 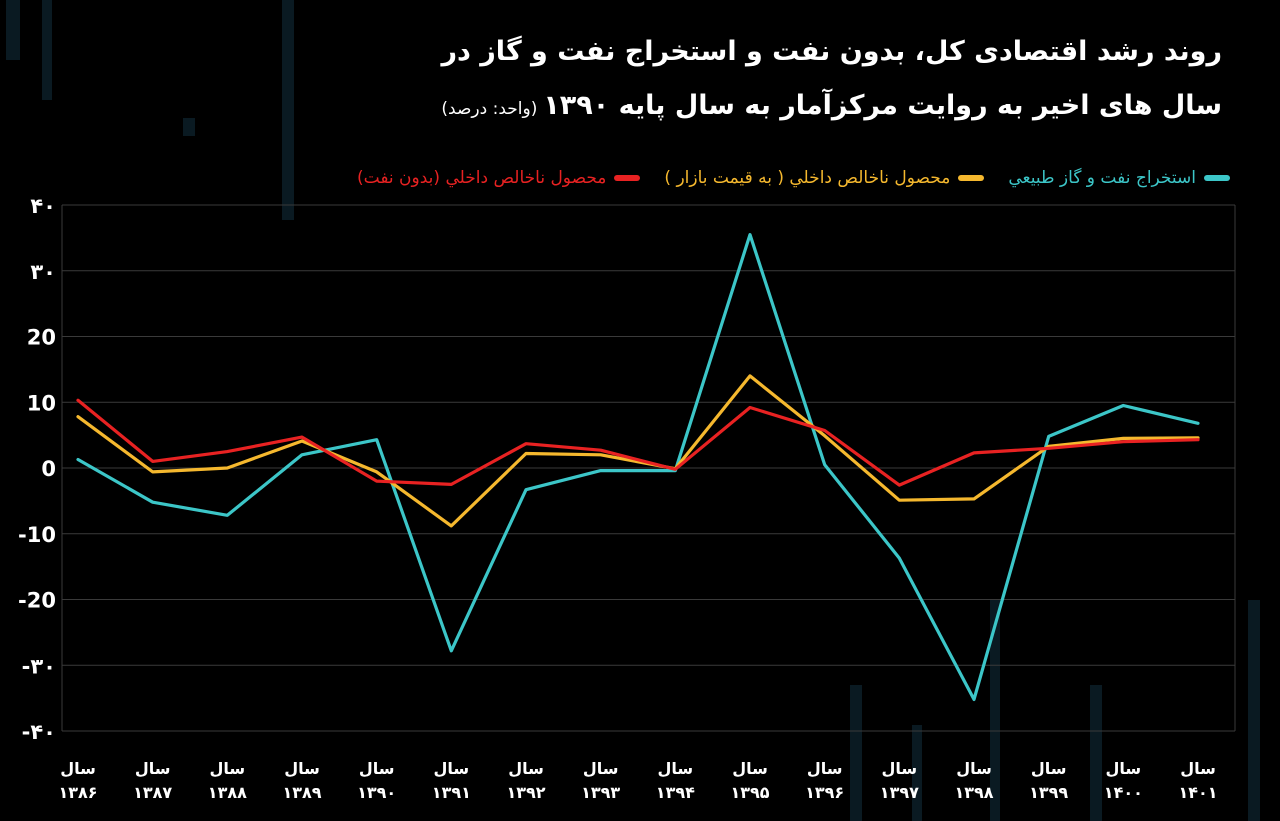 I want to click on y-tick-label: -۴۰, so click(x=39, y=732).